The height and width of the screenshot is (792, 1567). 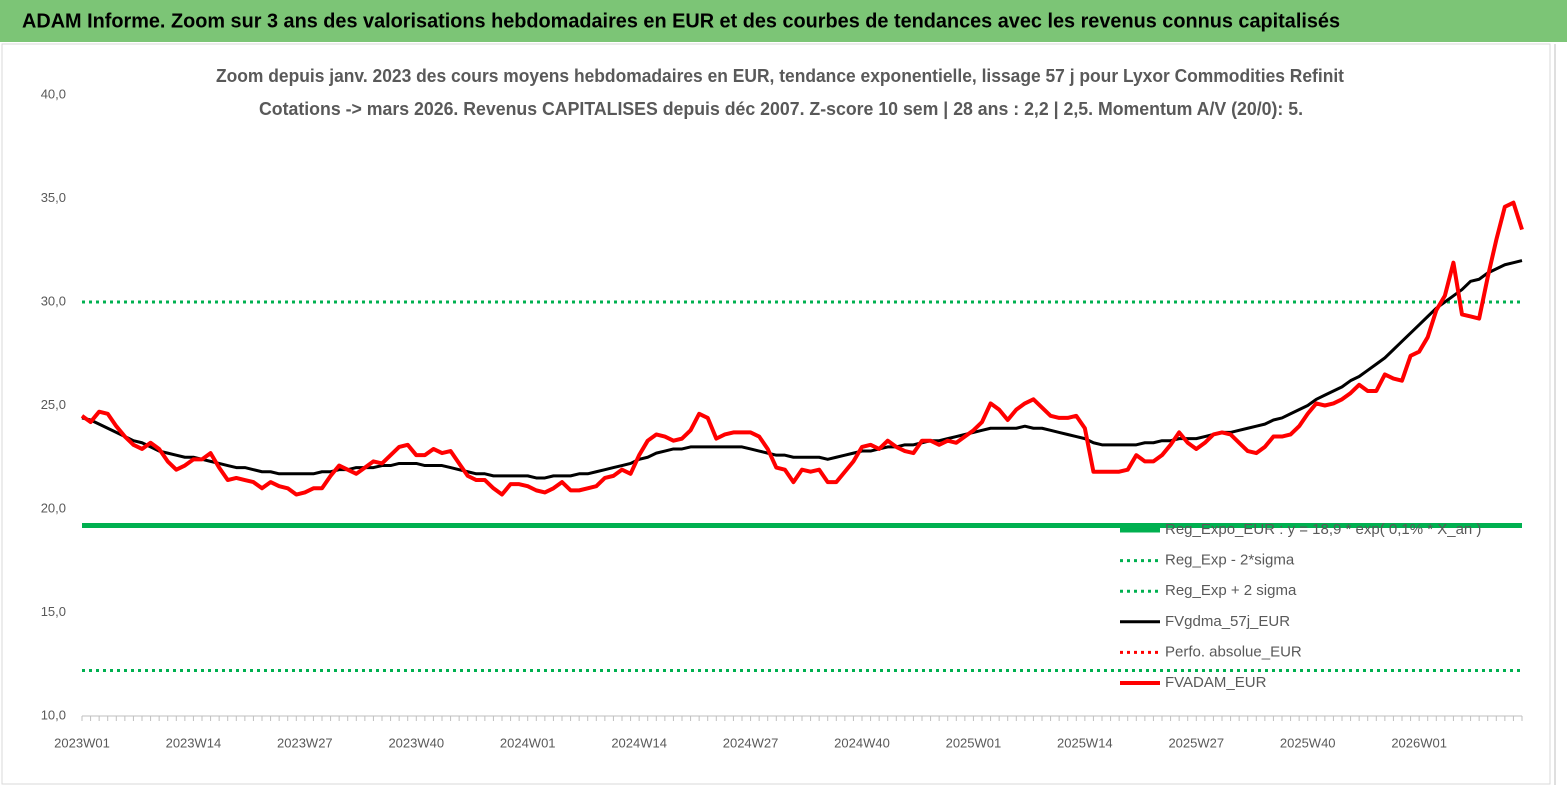 I want to click on y-tick-label: 35,0, so click(x=53, y=197).